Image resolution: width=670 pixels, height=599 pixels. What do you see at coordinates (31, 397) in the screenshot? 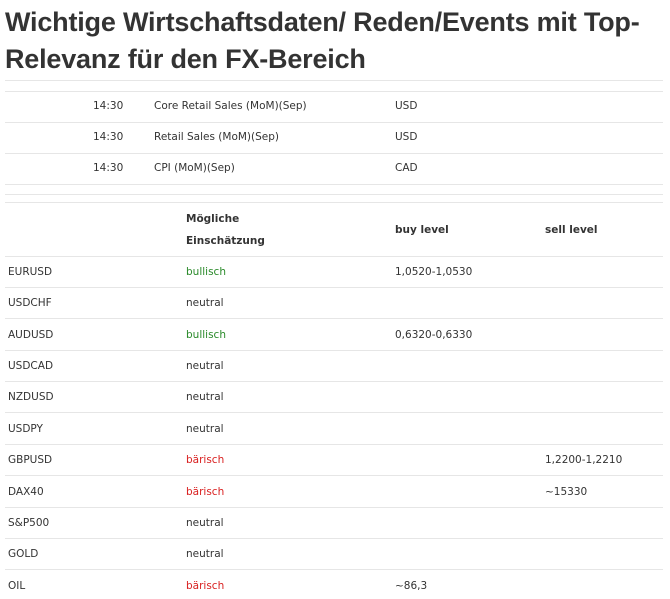
I see `instrument-name: NZDUSD` at bounding box center [31, 397].